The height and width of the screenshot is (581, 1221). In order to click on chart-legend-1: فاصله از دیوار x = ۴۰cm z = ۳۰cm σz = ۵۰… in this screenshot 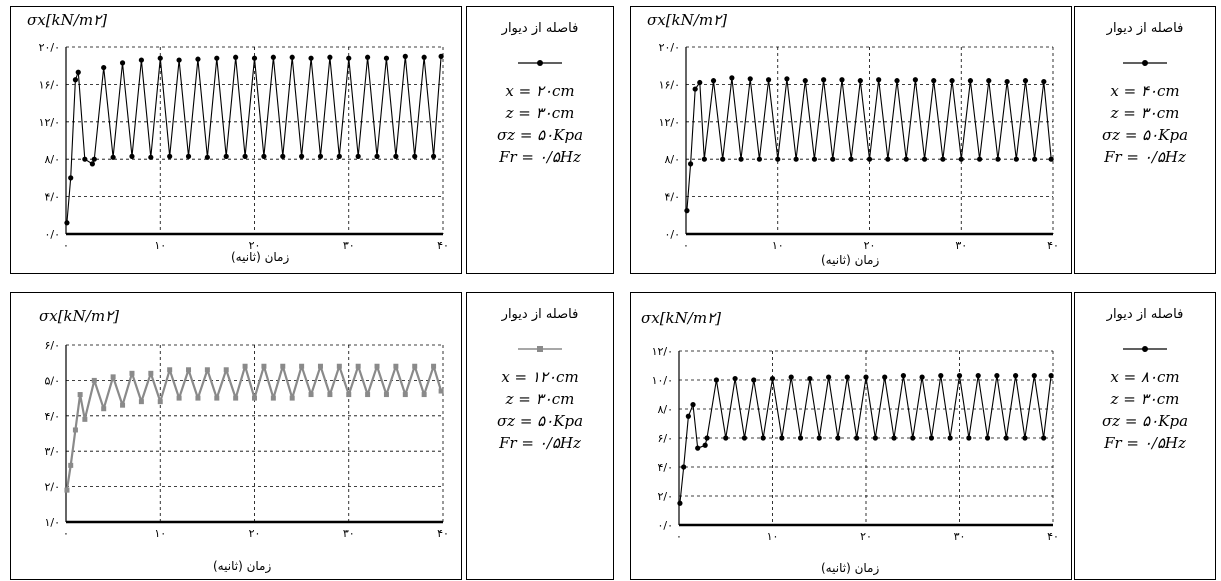, I will do `click(1145, 140)`.